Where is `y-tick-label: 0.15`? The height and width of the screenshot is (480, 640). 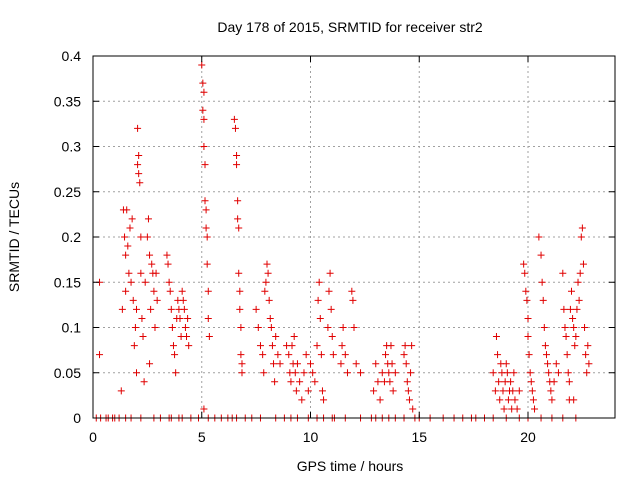
y-tick-label: 0.15 is located at coordinates (67, 282).